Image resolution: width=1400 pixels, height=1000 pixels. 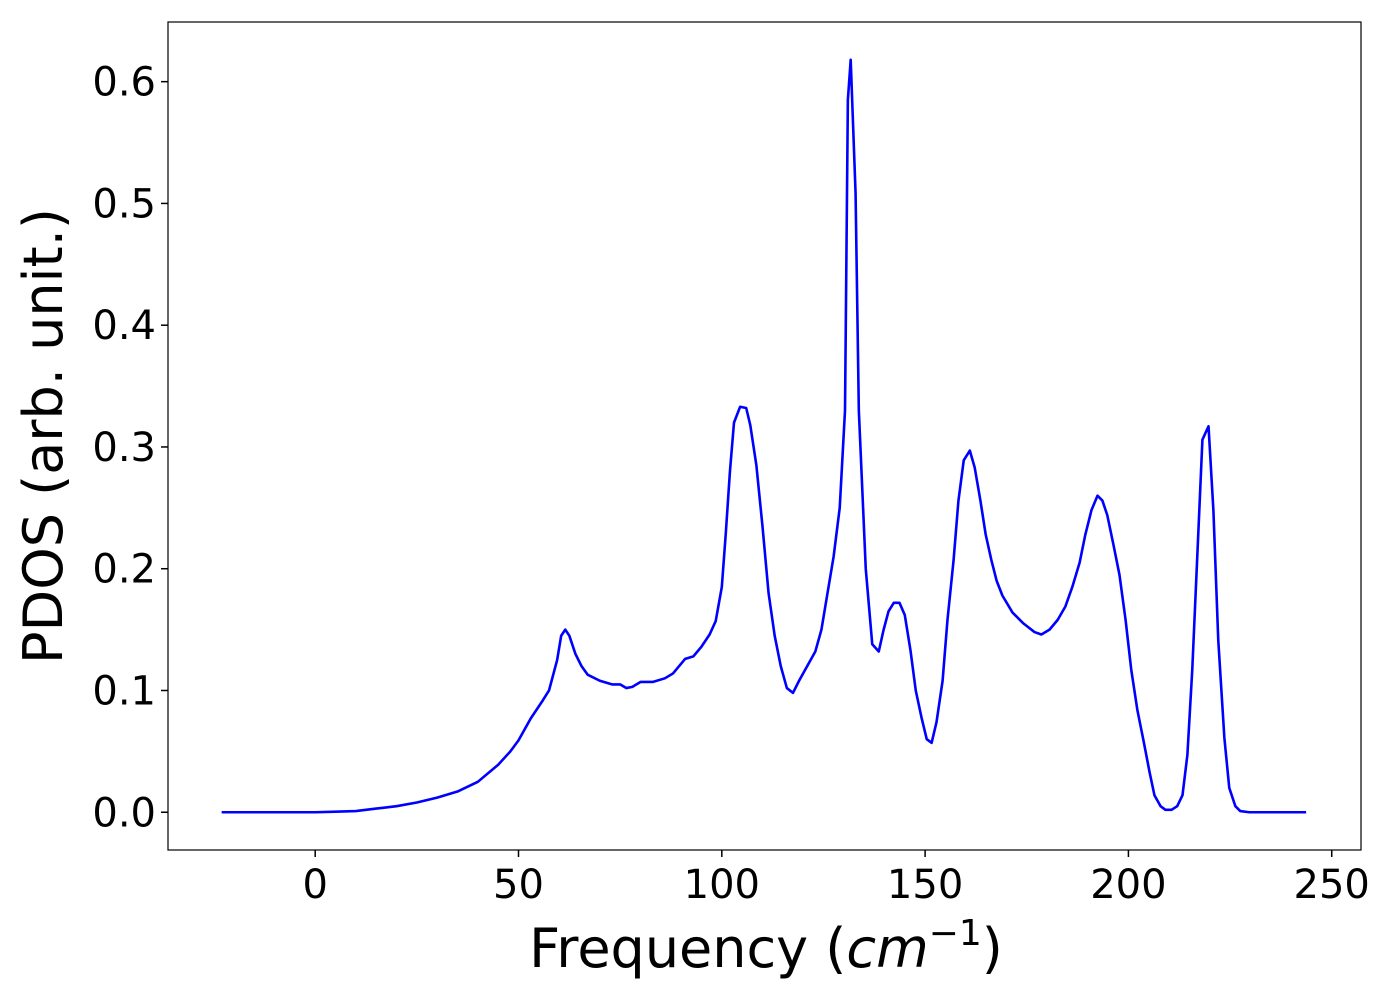 I want to click on x-tick-label: 200, so click(x=1128, y=885).